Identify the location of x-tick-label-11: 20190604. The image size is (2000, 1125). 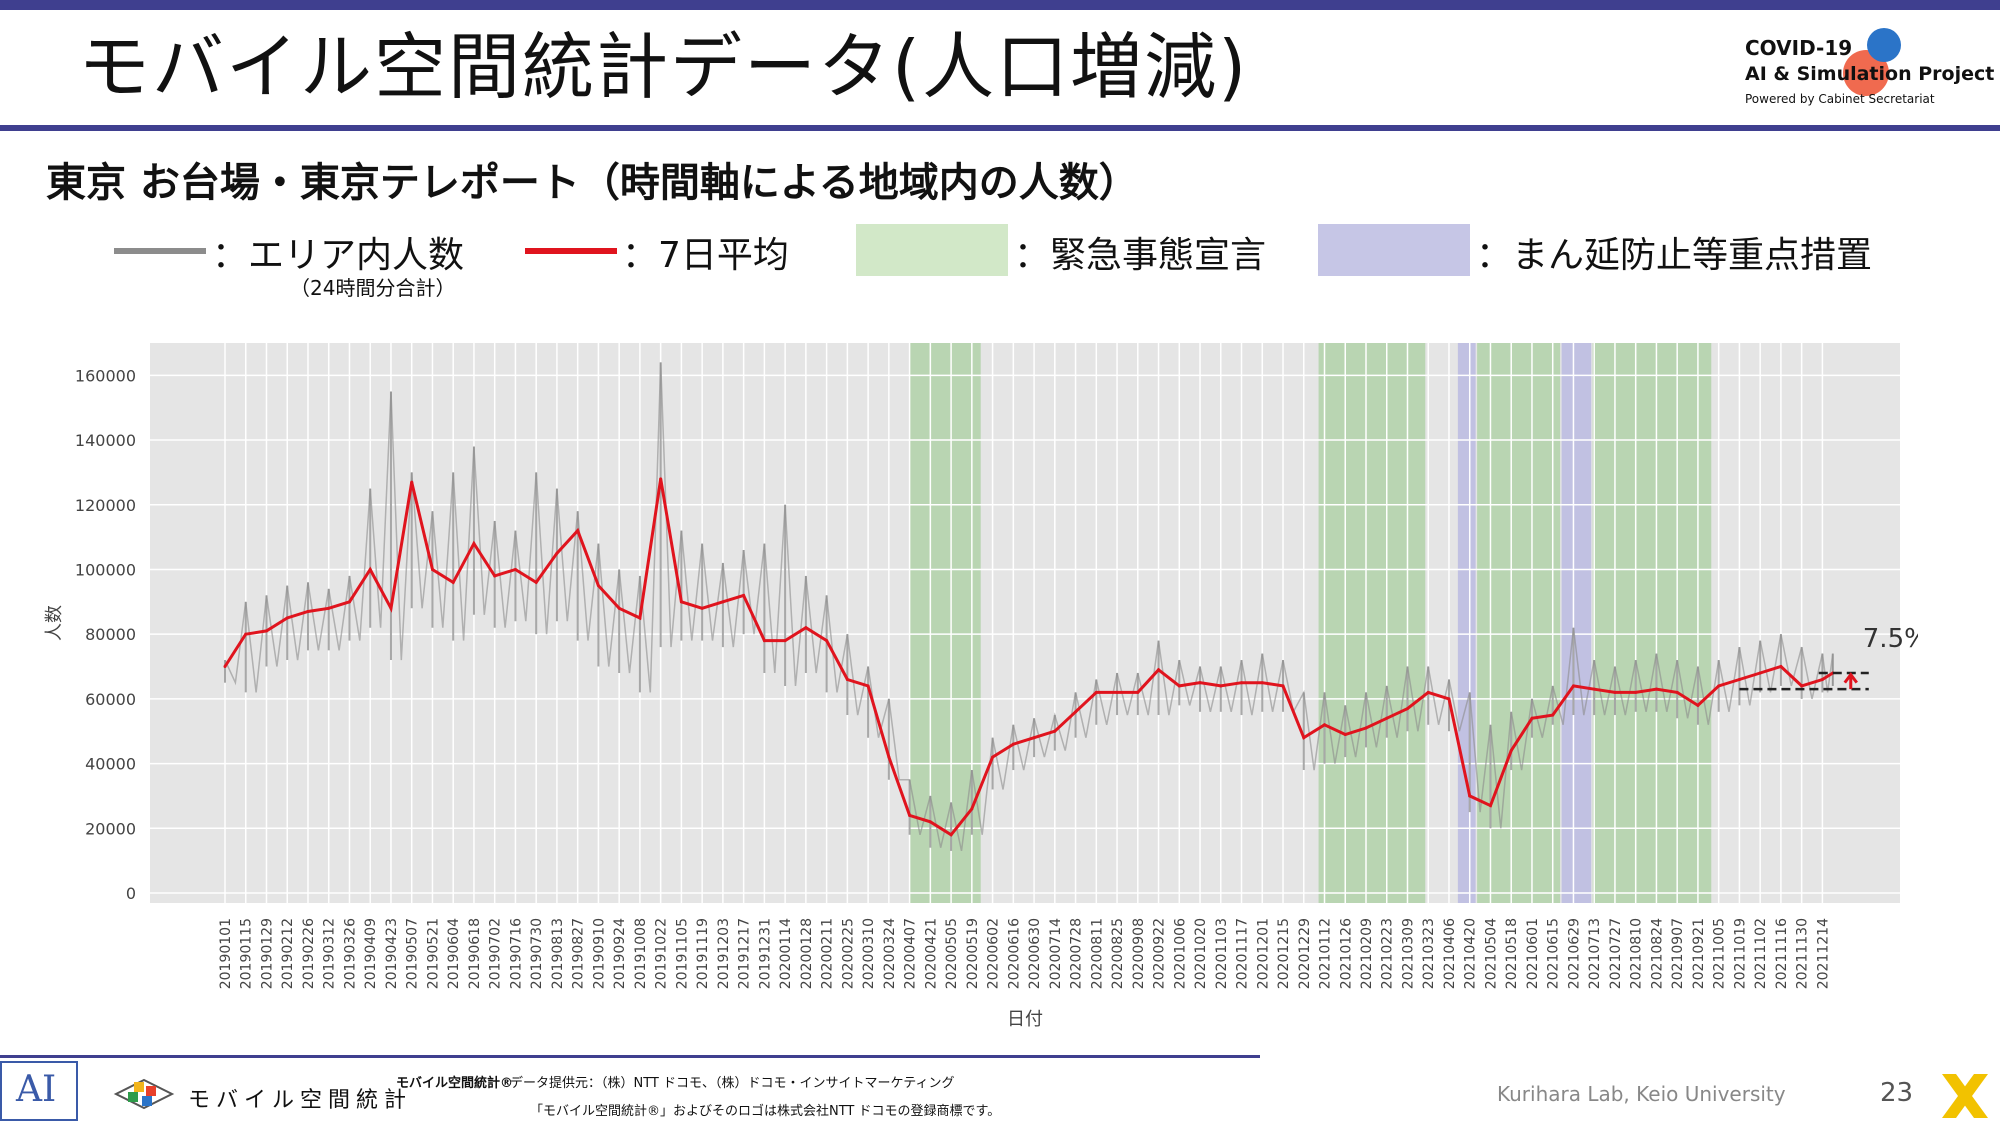
(454, 953).